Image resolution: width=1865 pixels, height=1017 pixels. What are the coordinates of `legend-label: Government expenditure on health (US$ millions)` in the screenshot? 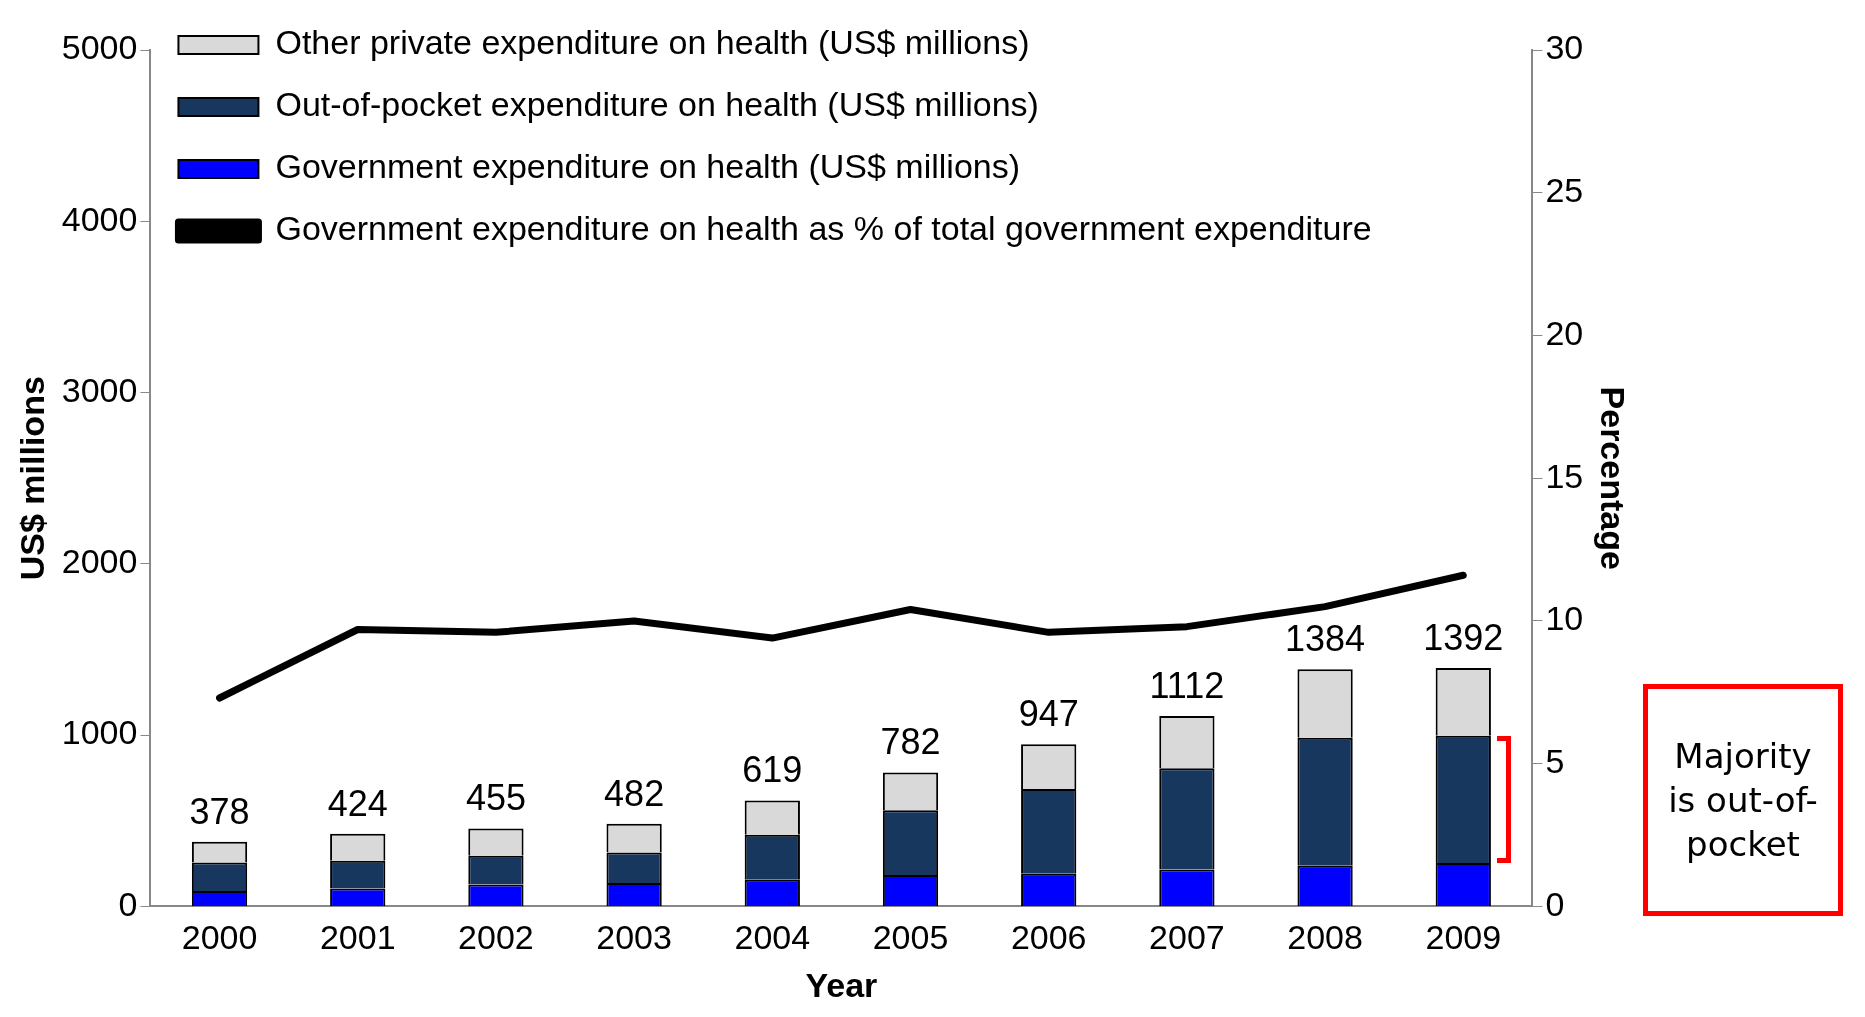 It's located at (648, 166).